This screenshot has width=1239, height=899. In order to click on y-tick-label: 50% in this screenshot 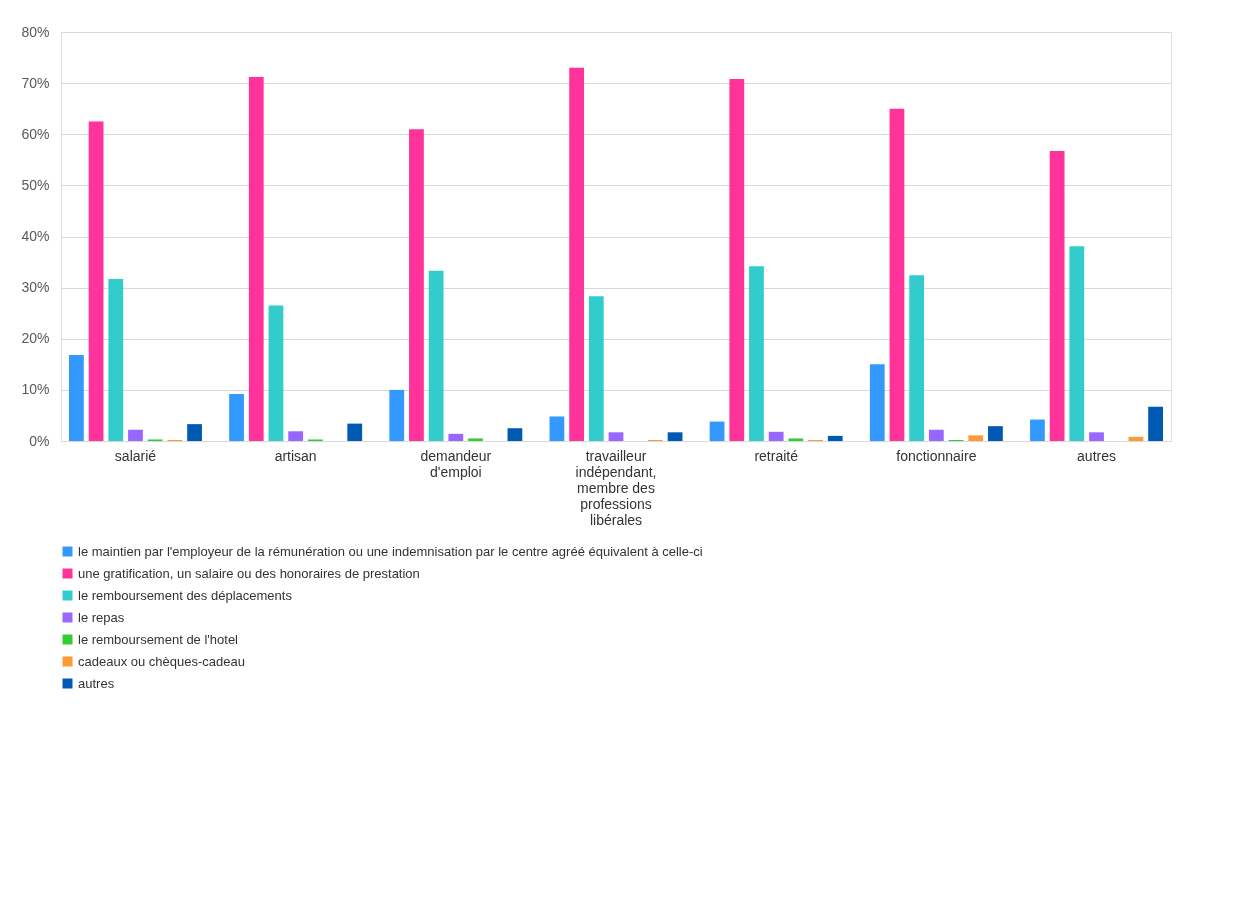, I will do `click(35, 184)`.